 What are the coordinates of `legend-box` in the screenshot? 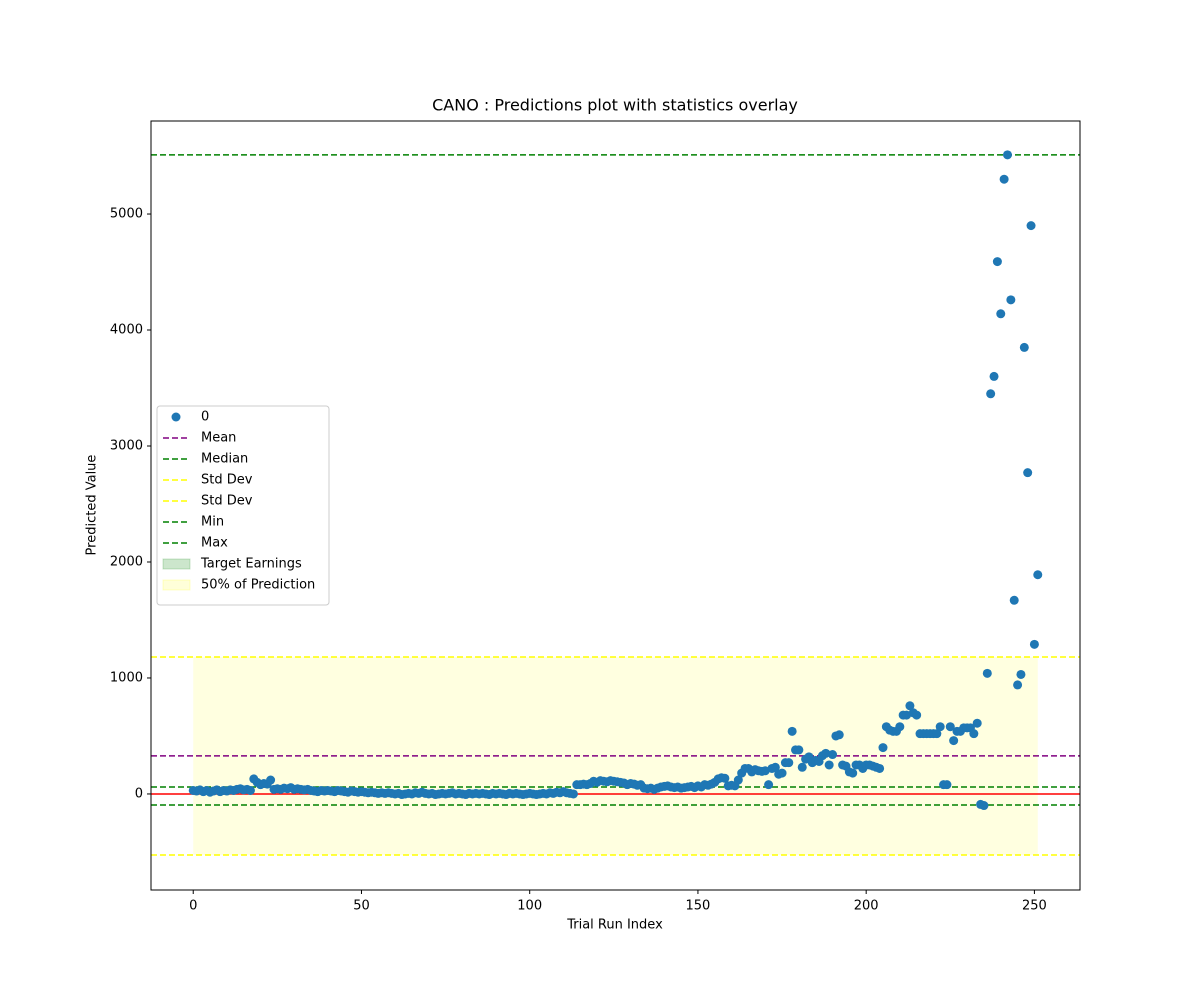 It's located at (243, 505).